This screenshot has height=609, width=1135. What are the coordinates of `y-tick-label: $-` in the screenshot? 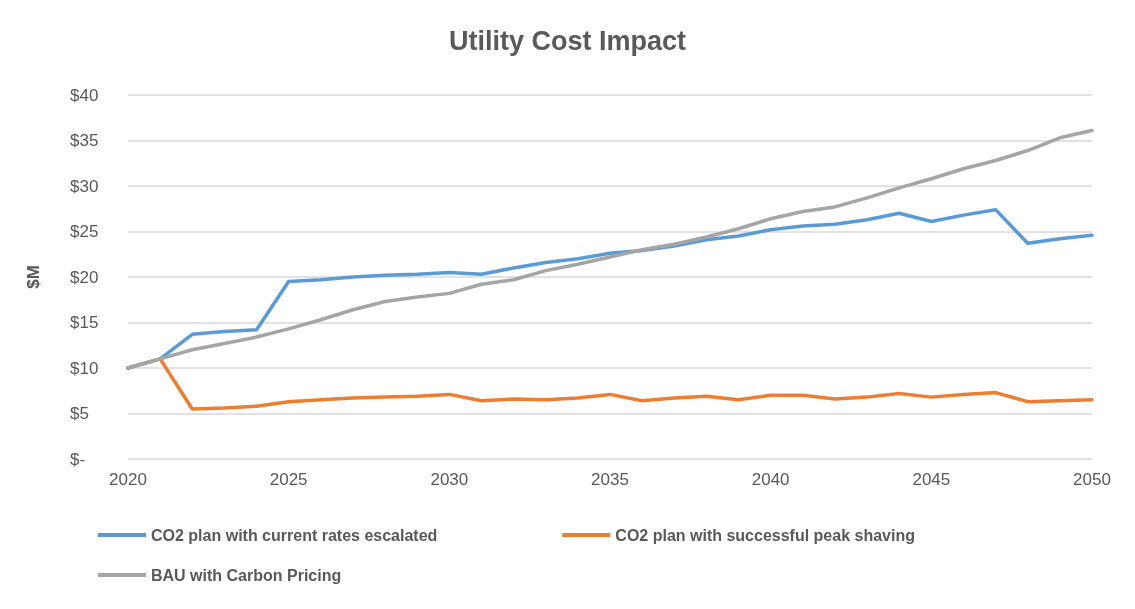 It's located at (78, 459).